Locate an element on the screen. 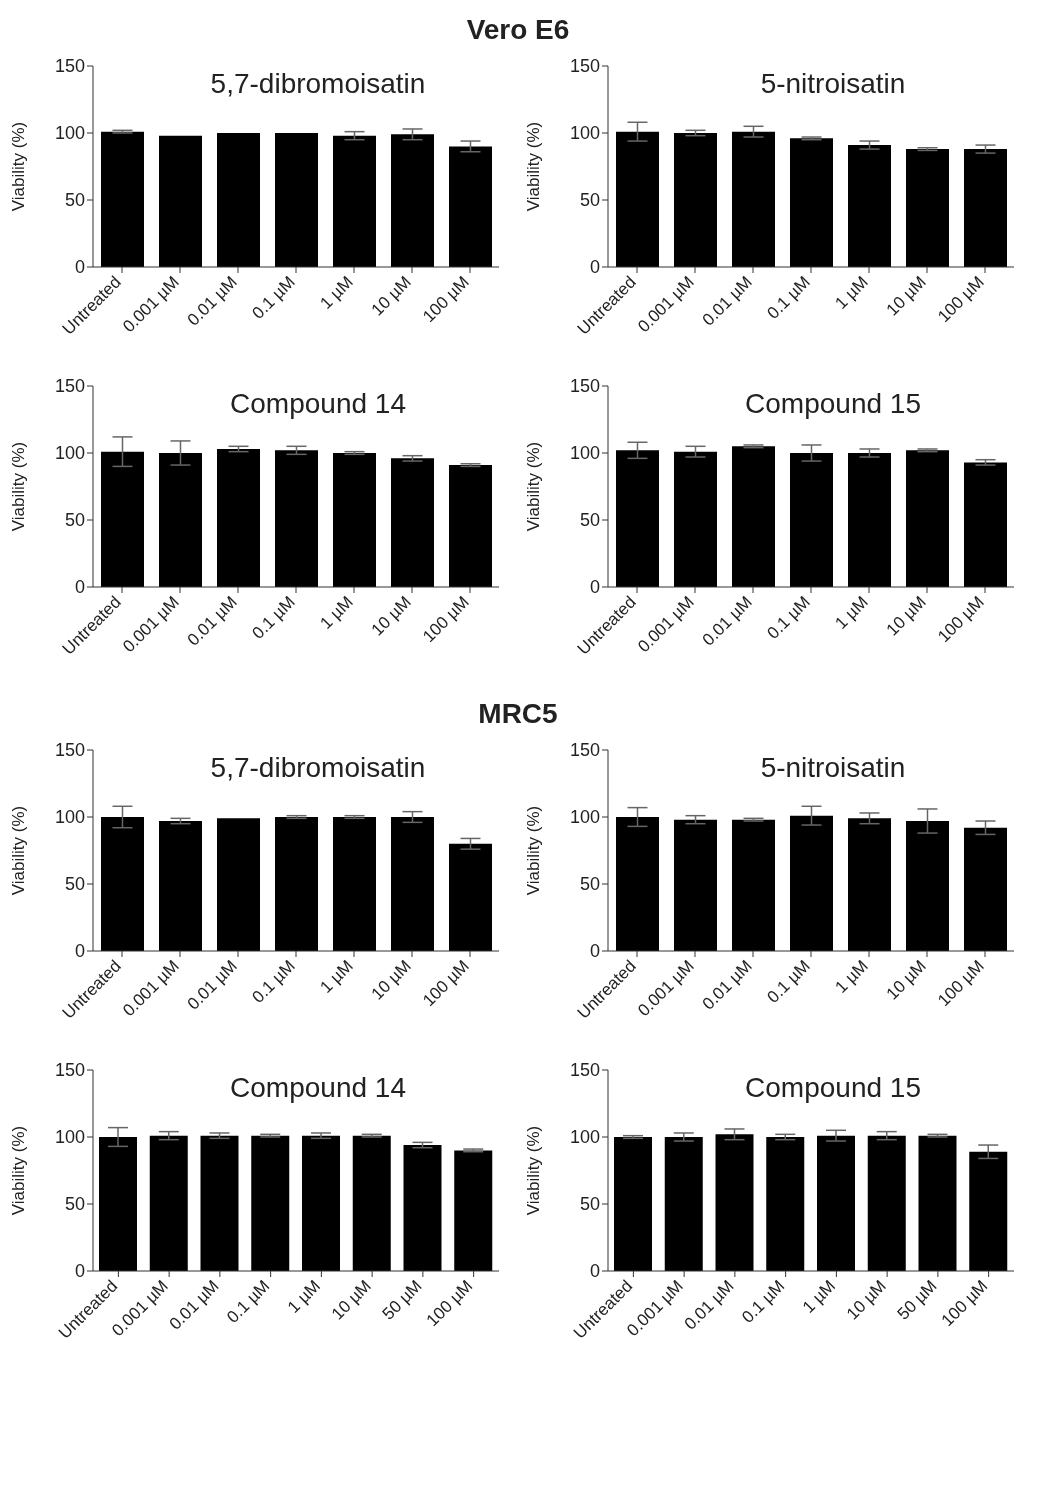 The width and height of the screenshot is (1038, 1486). text: Vero E6 is located at coordinates (518, 30).